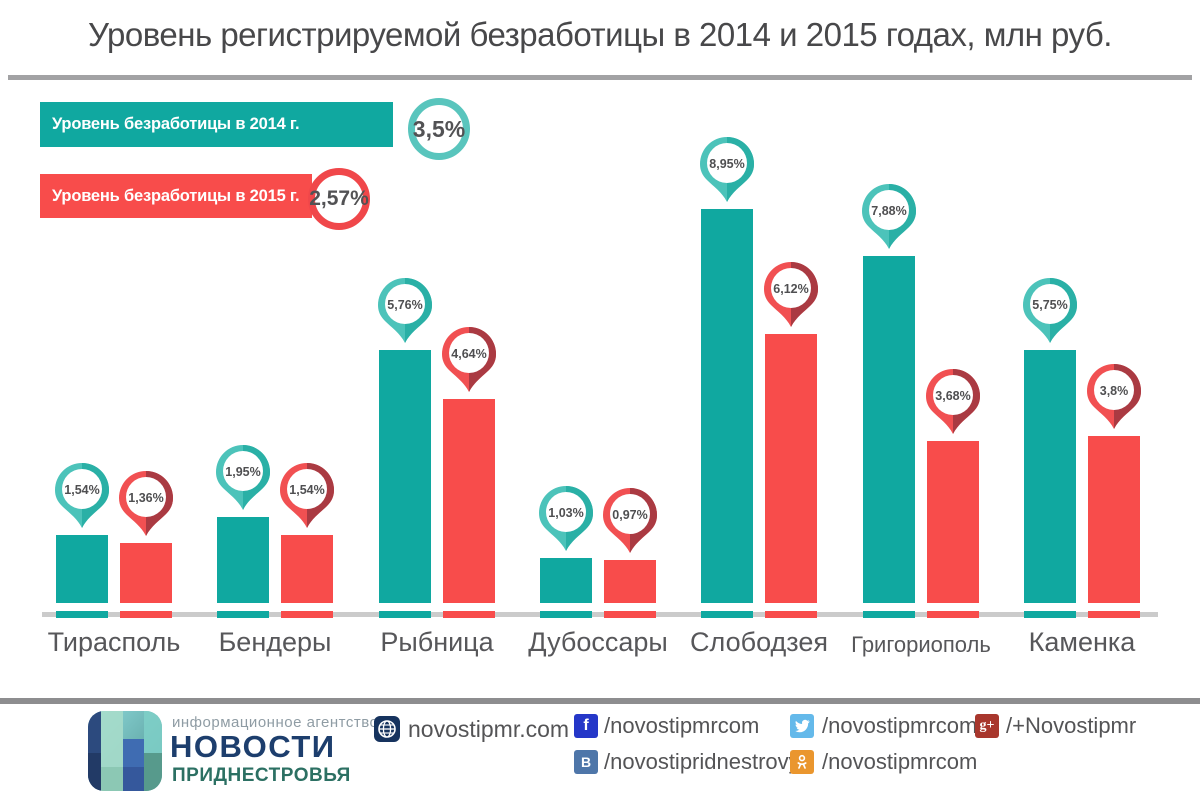 This screenshot has height=800, width=1200. What do you see at coordinates (586, 762) in the screenshot?
I see `vk-icon: В` at bounding box center [586, 762].